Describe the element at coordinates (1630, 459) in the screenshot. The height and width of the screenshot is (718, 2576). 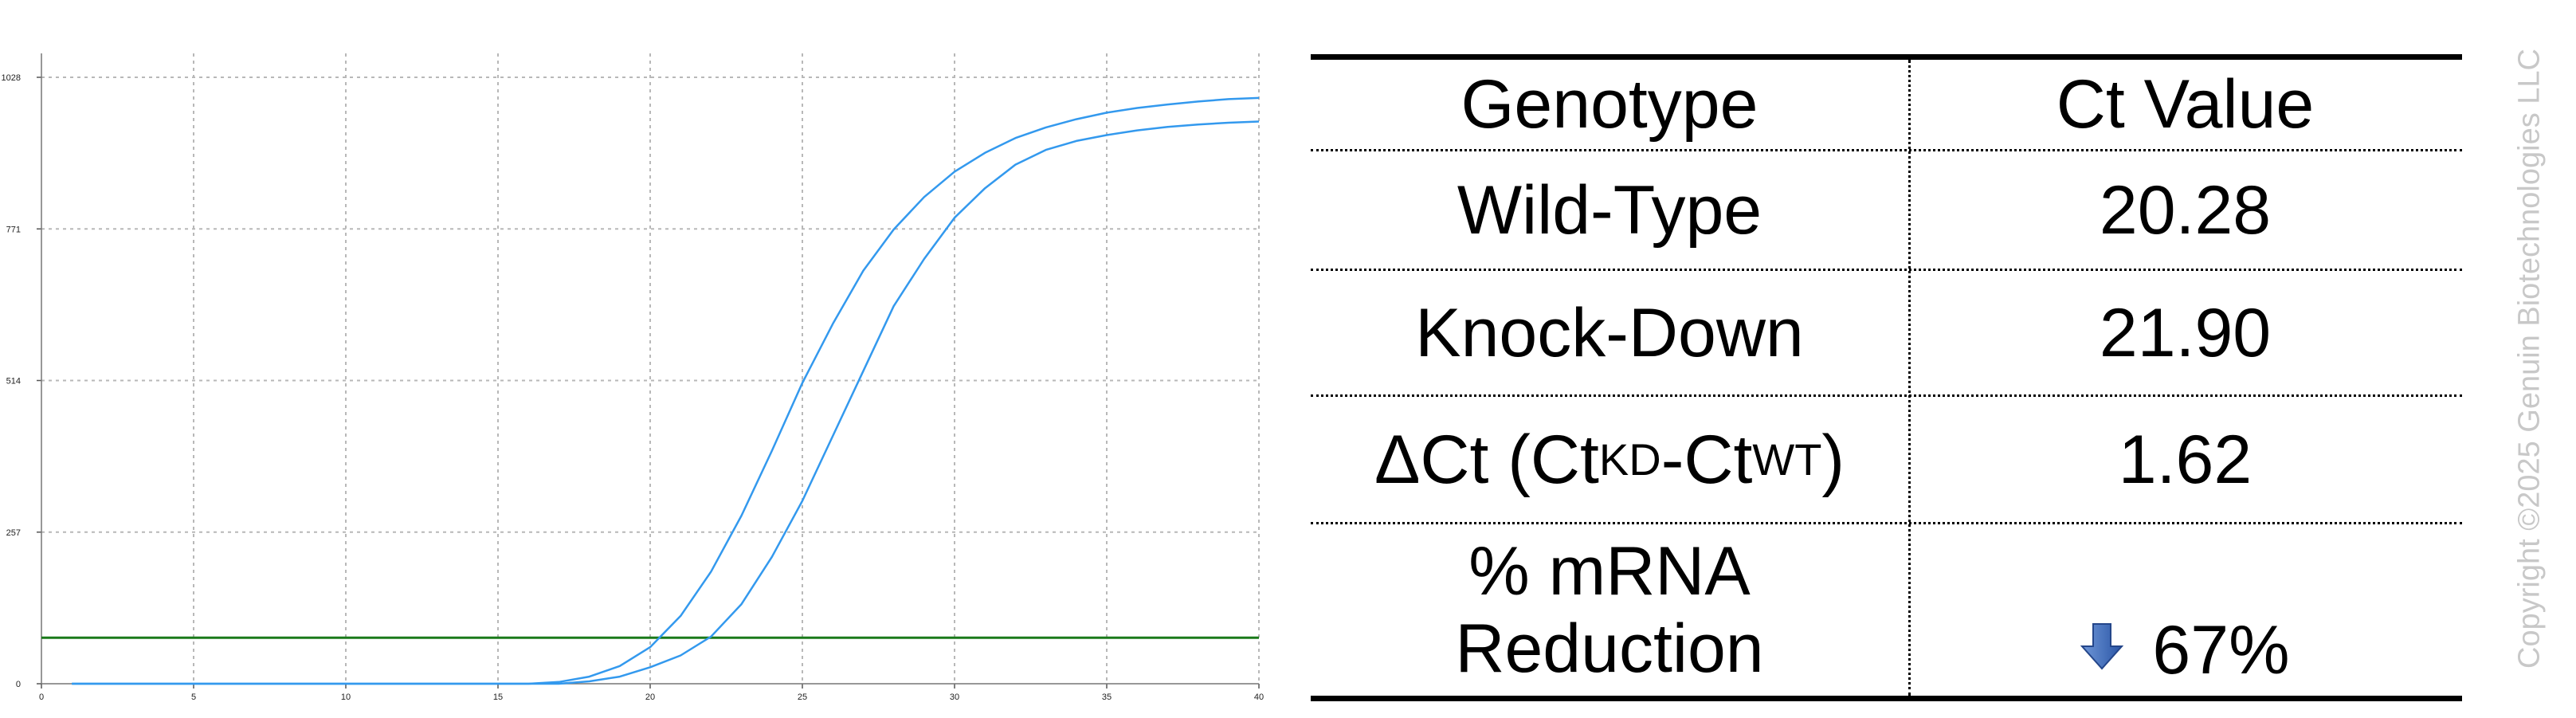
I see `delta-sub-kd: KD` at that location.